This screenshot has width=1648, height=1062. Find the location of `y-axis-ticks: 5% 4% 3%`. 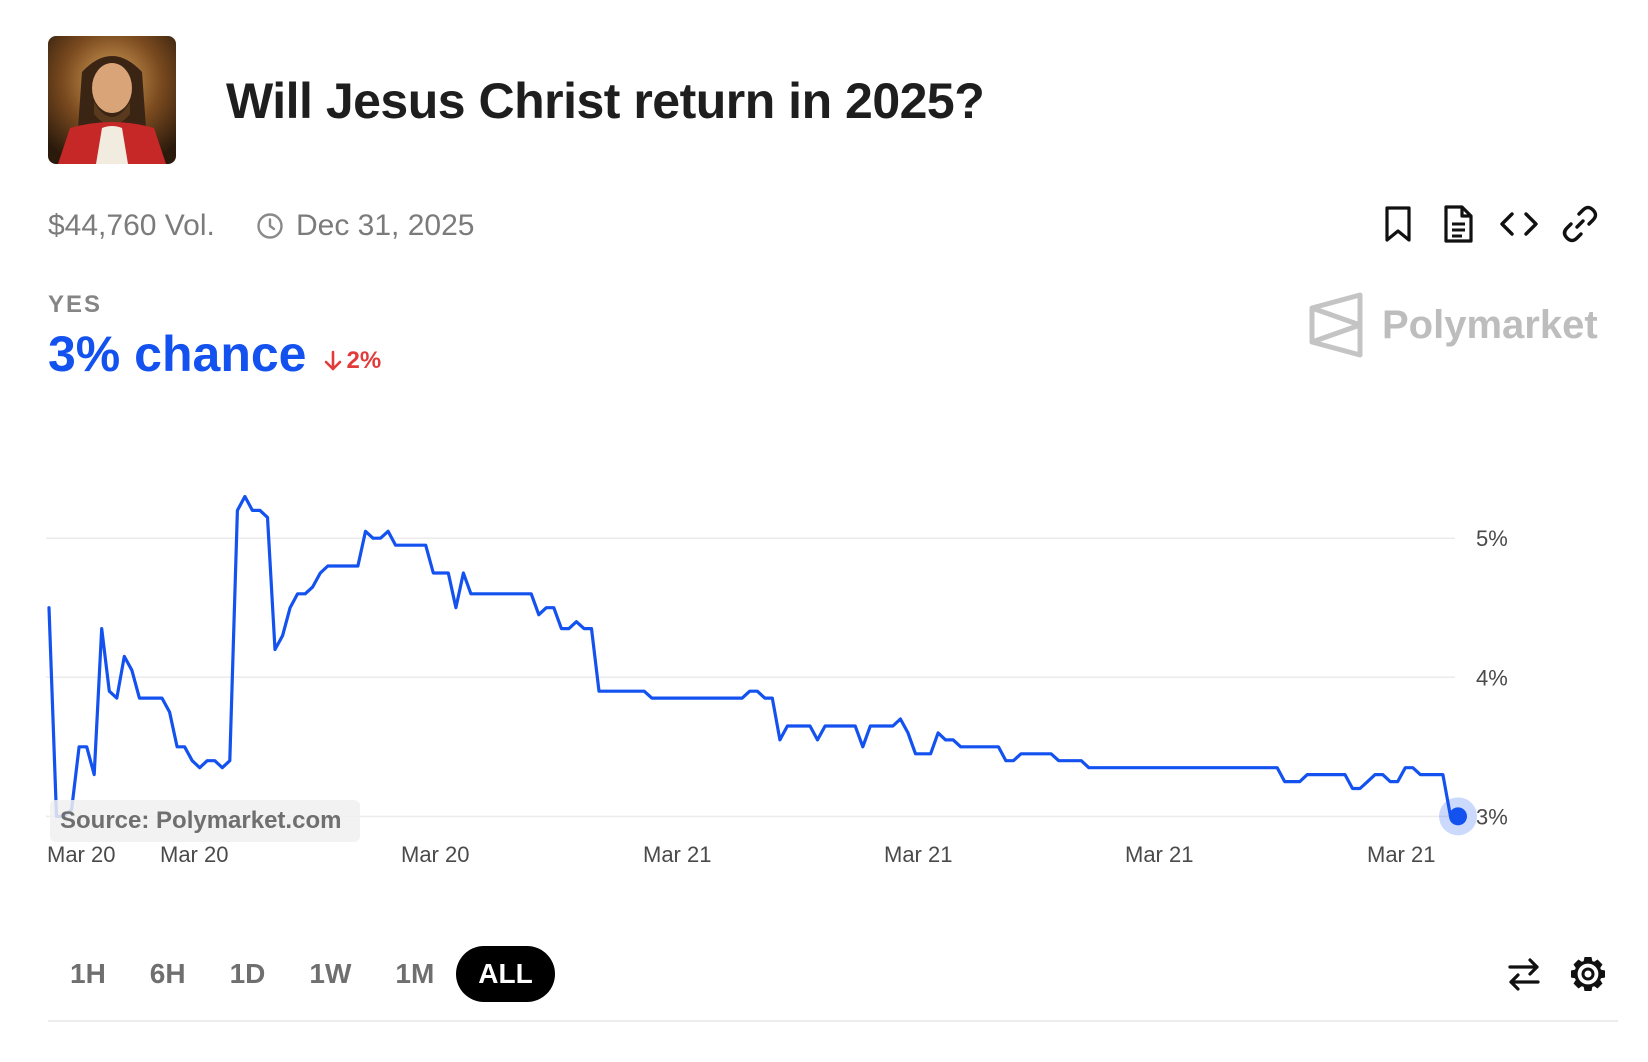

y-axis-ticks: 5% 4% 3% is located at coordinates (1492, 677).